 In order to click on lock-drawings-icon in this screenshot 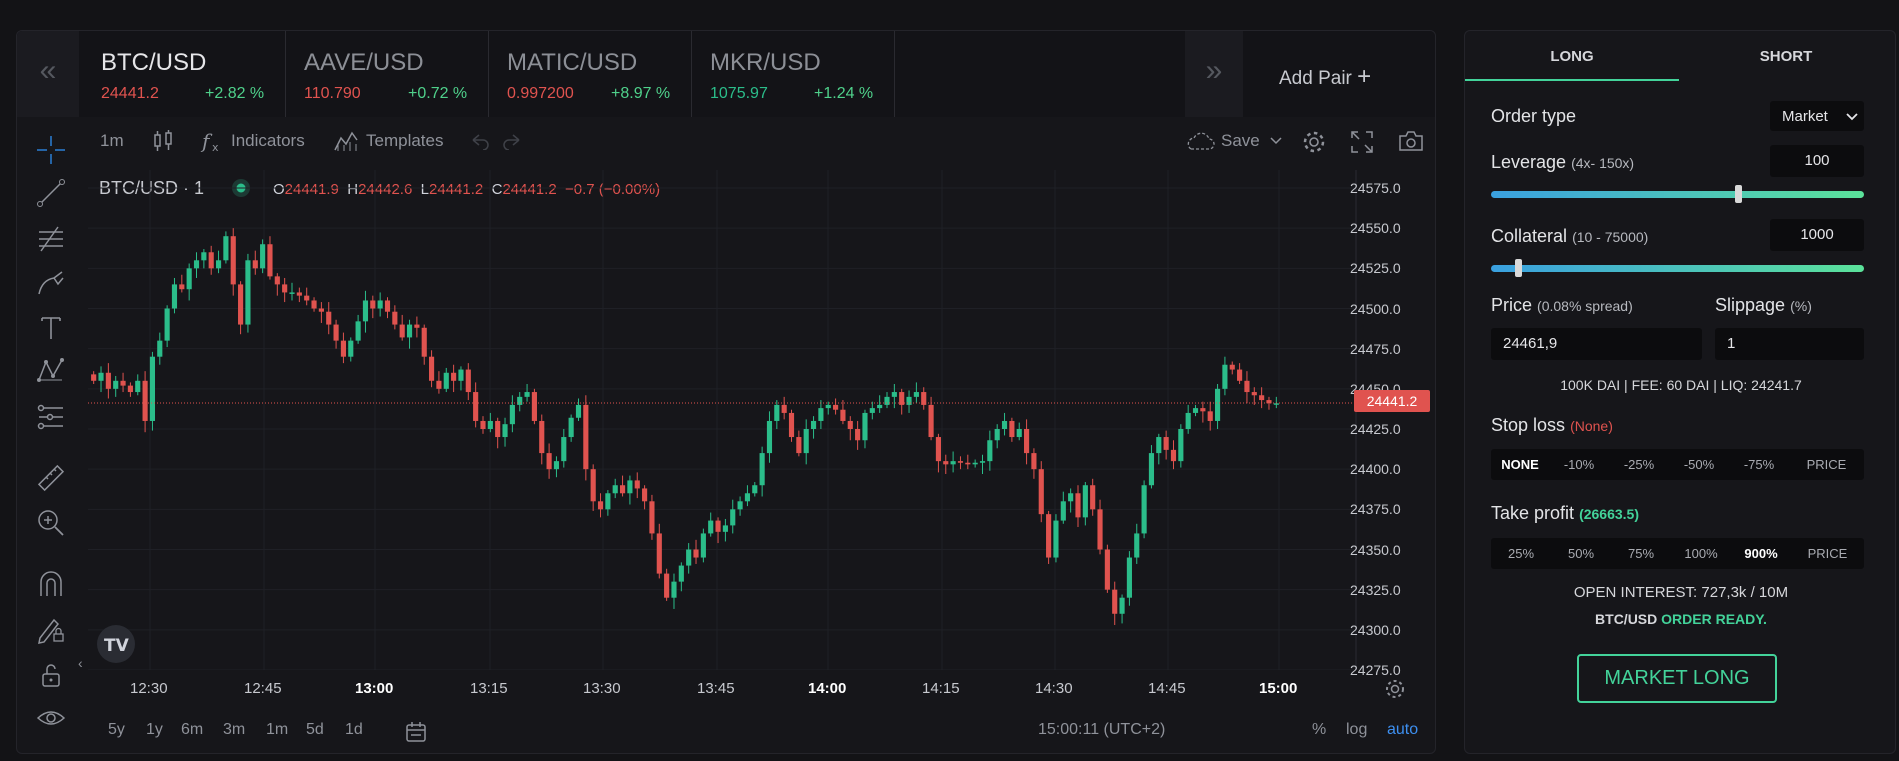, I will do `click(51, 629)`.